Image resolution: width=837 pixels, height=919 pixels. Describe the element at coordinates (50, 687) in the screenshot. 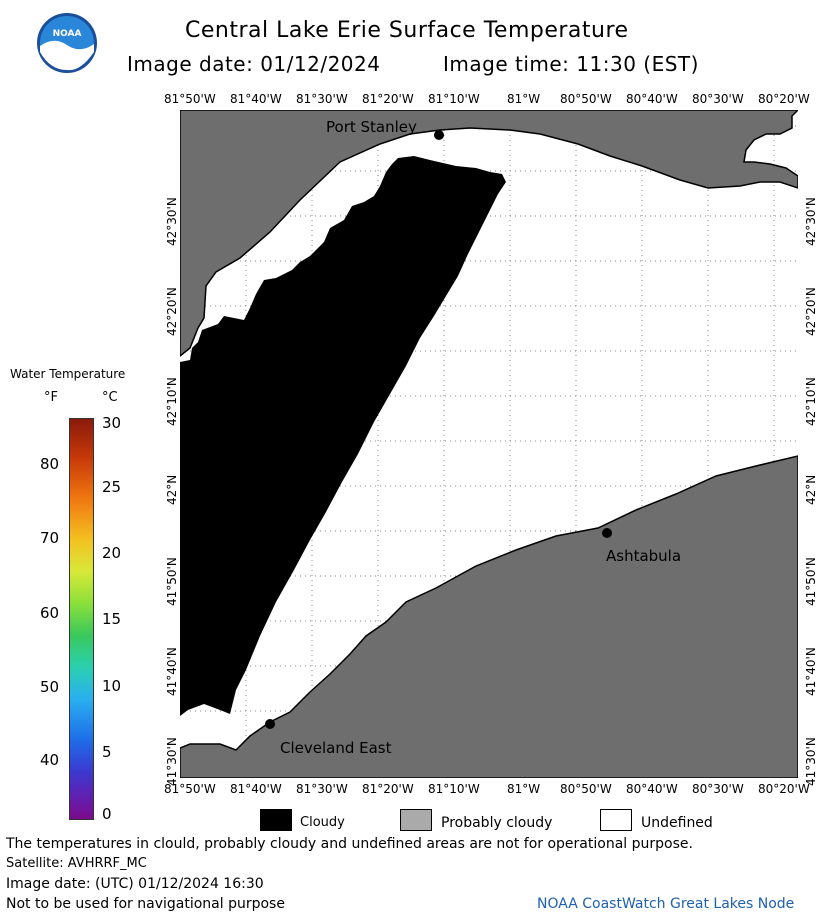

I see `legend-f-tick: 50` at that location.